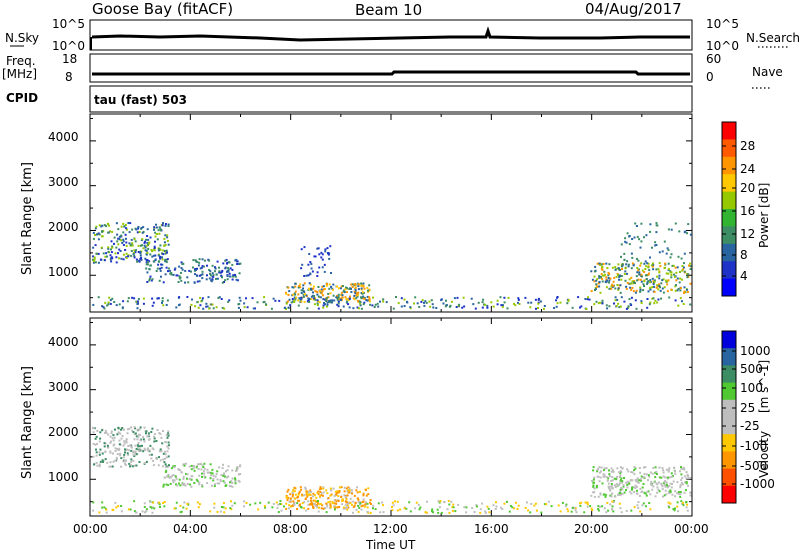 This screenshot has width=800, height=554. Describe the element at coordinates (729, 270) in the screenshot. I see `power-colorbar-swatch` at that location.